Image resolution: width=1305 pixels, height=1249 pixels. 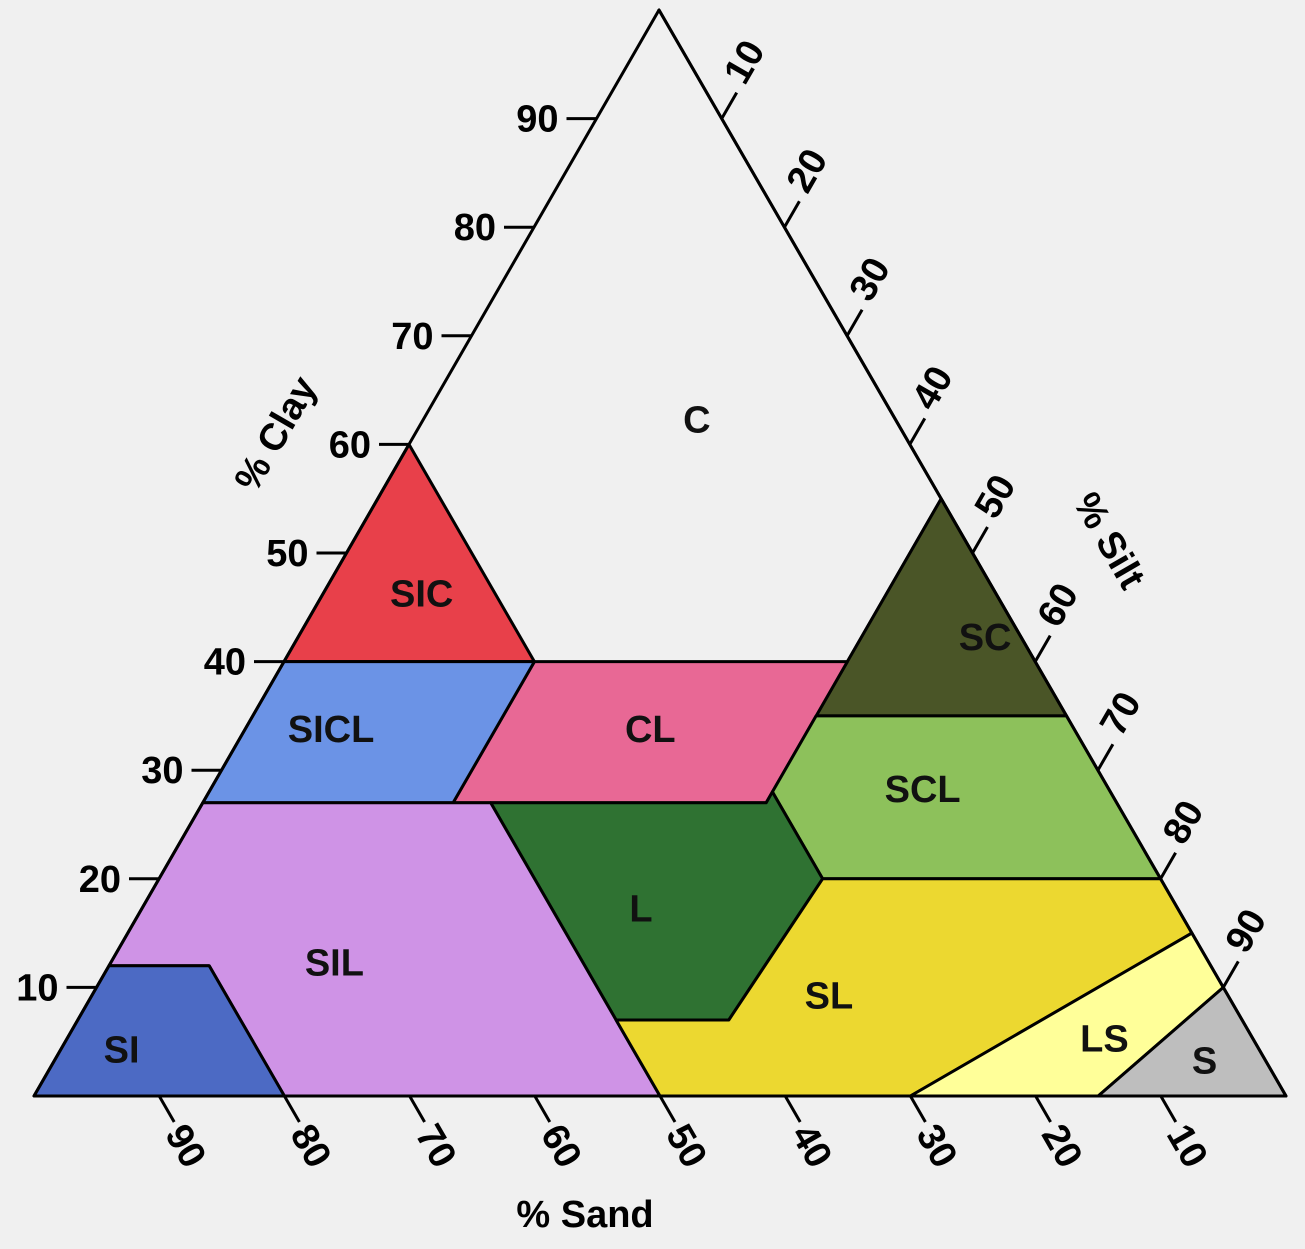 What do you see at coordinates (350, 445) in the screenshot?
I see `clay-tick-label-60: 60` at bounding box center [350, 445].